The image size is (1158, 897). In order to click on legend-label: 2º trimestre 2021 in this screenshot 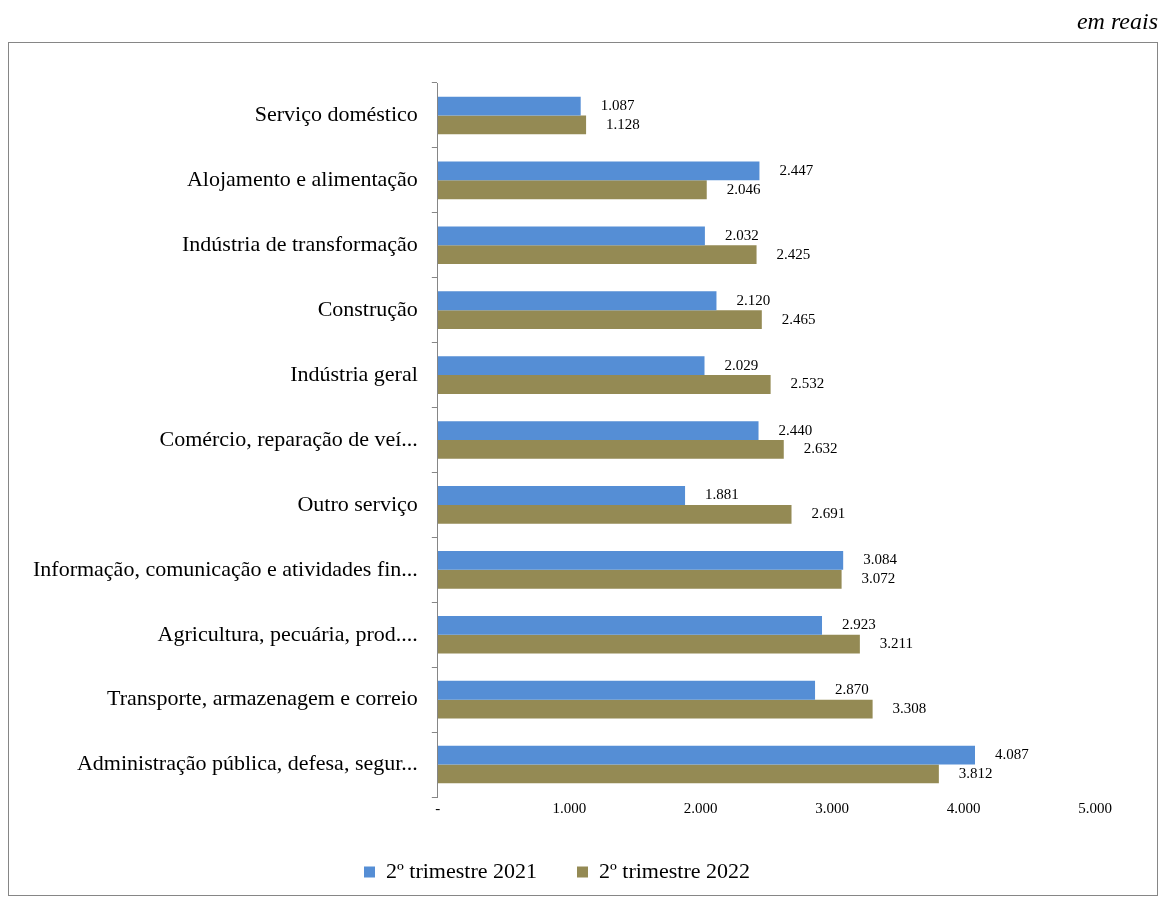, I will do `click(461, 870)`.